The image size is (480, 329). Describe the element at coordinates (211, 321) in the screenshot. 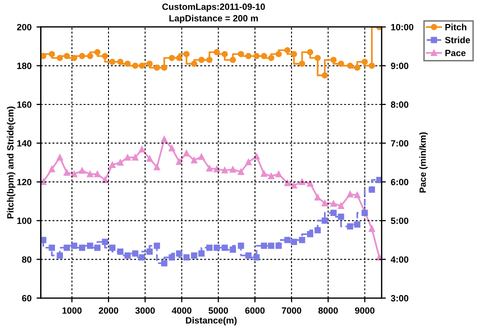

I see `x-axis-title: Distance(m)` at that location.